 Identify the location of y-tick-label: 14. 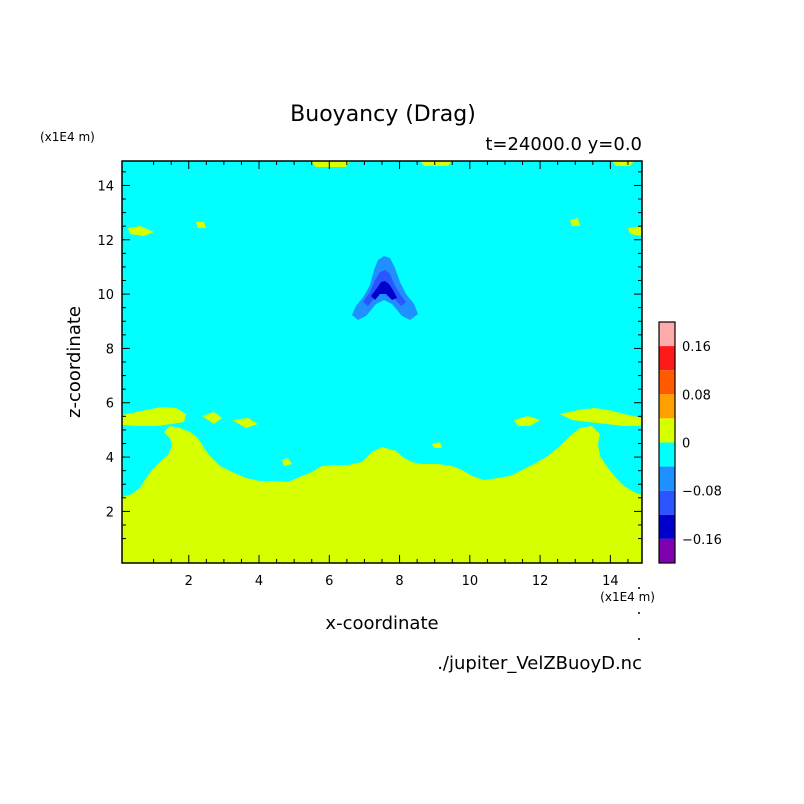
(105, 186).